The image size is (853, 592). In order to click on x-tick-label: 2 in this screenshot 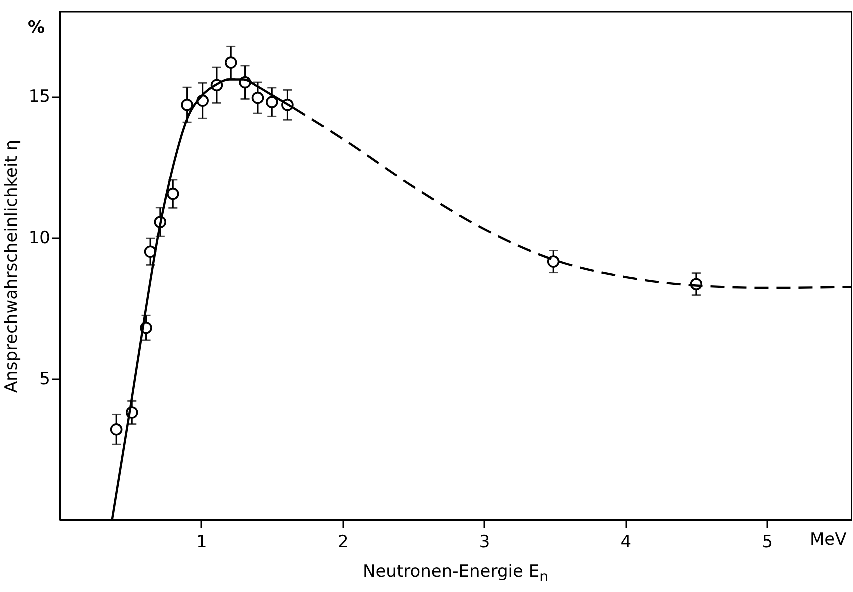, I will do `click(343, 542)`.